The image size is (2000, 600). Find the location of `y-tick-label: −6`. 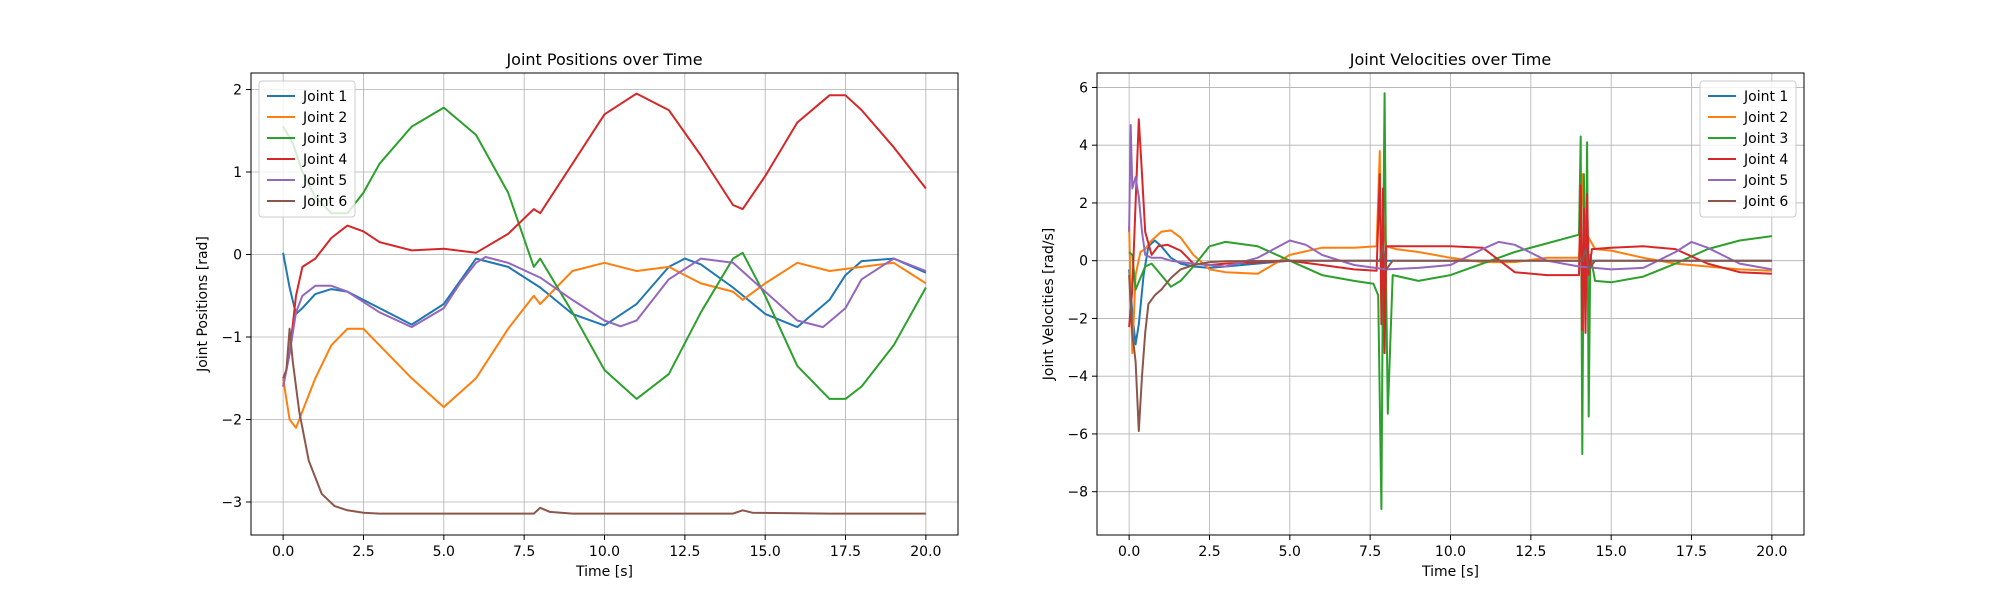

y-tick-label: −6 is located at coordinates (1077, 435).